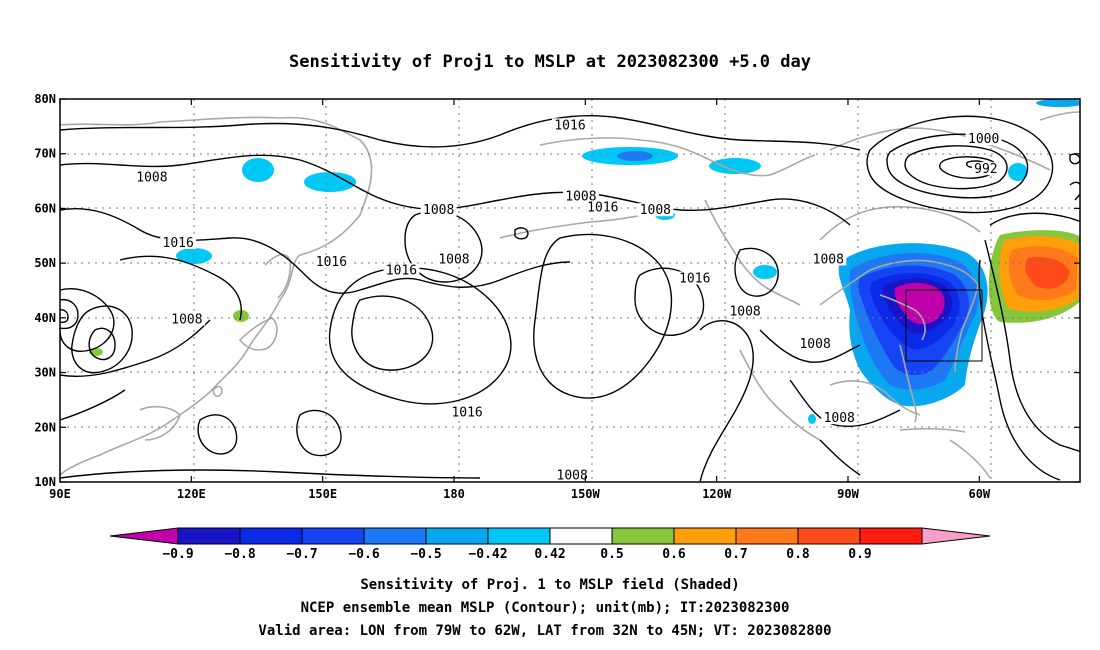 The height and width of the screenshot is (650, 1100). Describe the element at coordinates (798, 554) in the screenshot. I see `colorbar-label: 0.8` at that location.